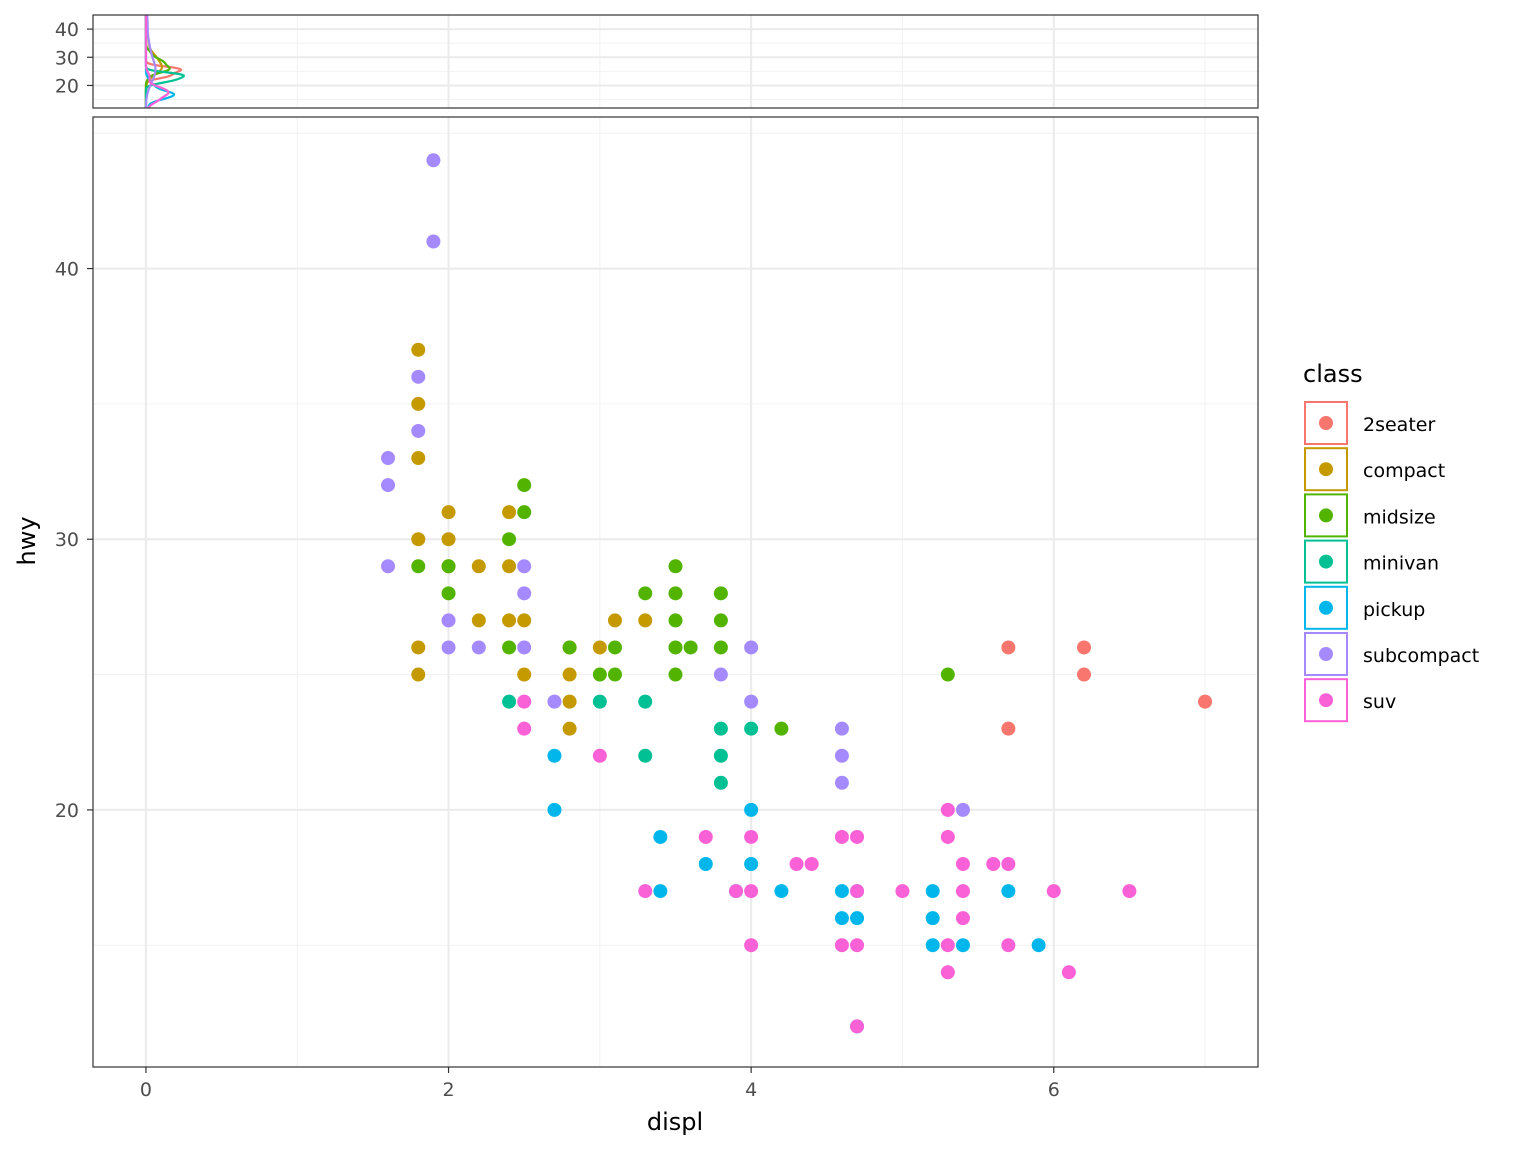  What do you see at coordinates (1404, 471) in the screenshot?
I see `legend-label: compact` at bounding box center [1404, 471].